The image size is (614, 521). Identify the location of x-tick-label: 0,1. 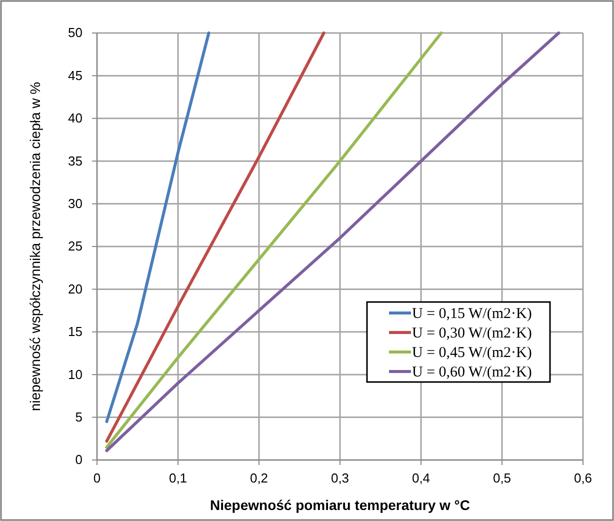
(178, 478).